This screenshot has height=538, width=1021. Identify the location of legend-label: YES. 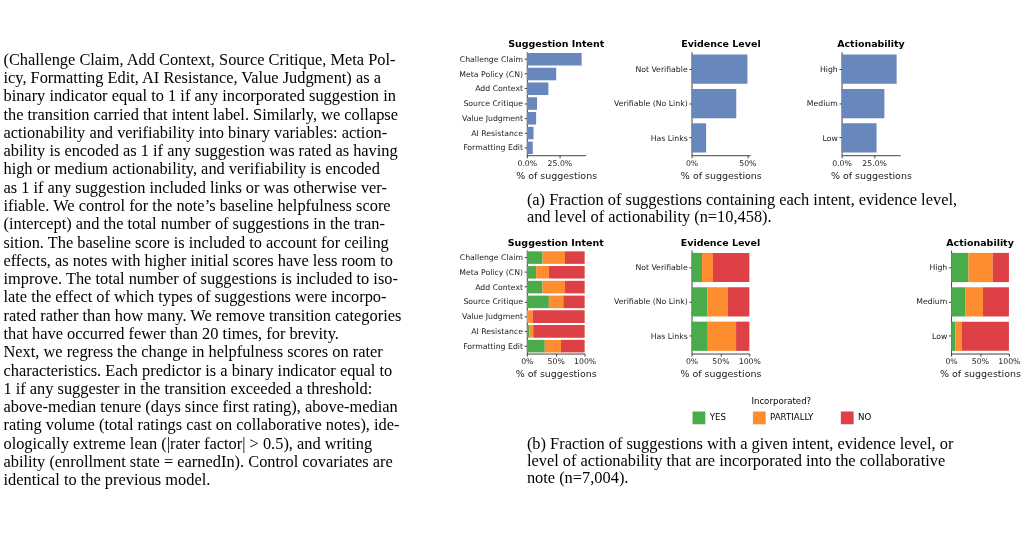
(717, 417).